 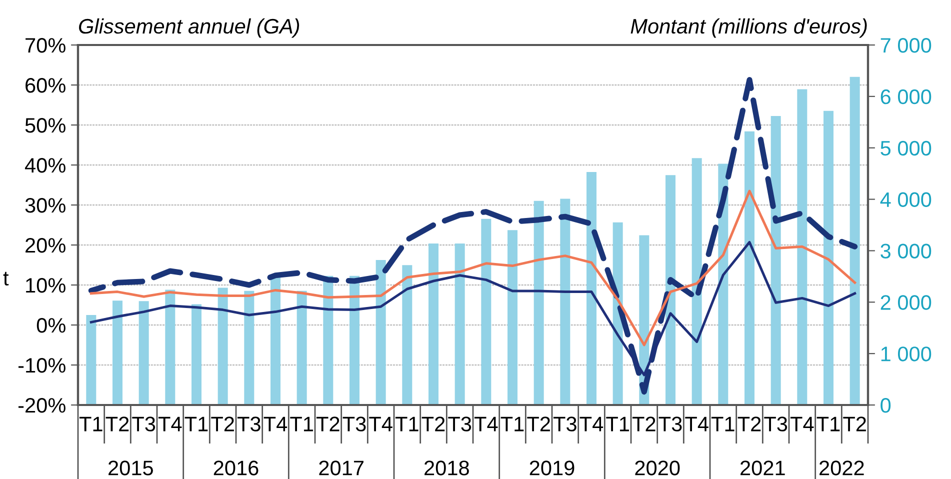 I want to click on y2-tick-label: 3 000, so click(x=906, y=251).